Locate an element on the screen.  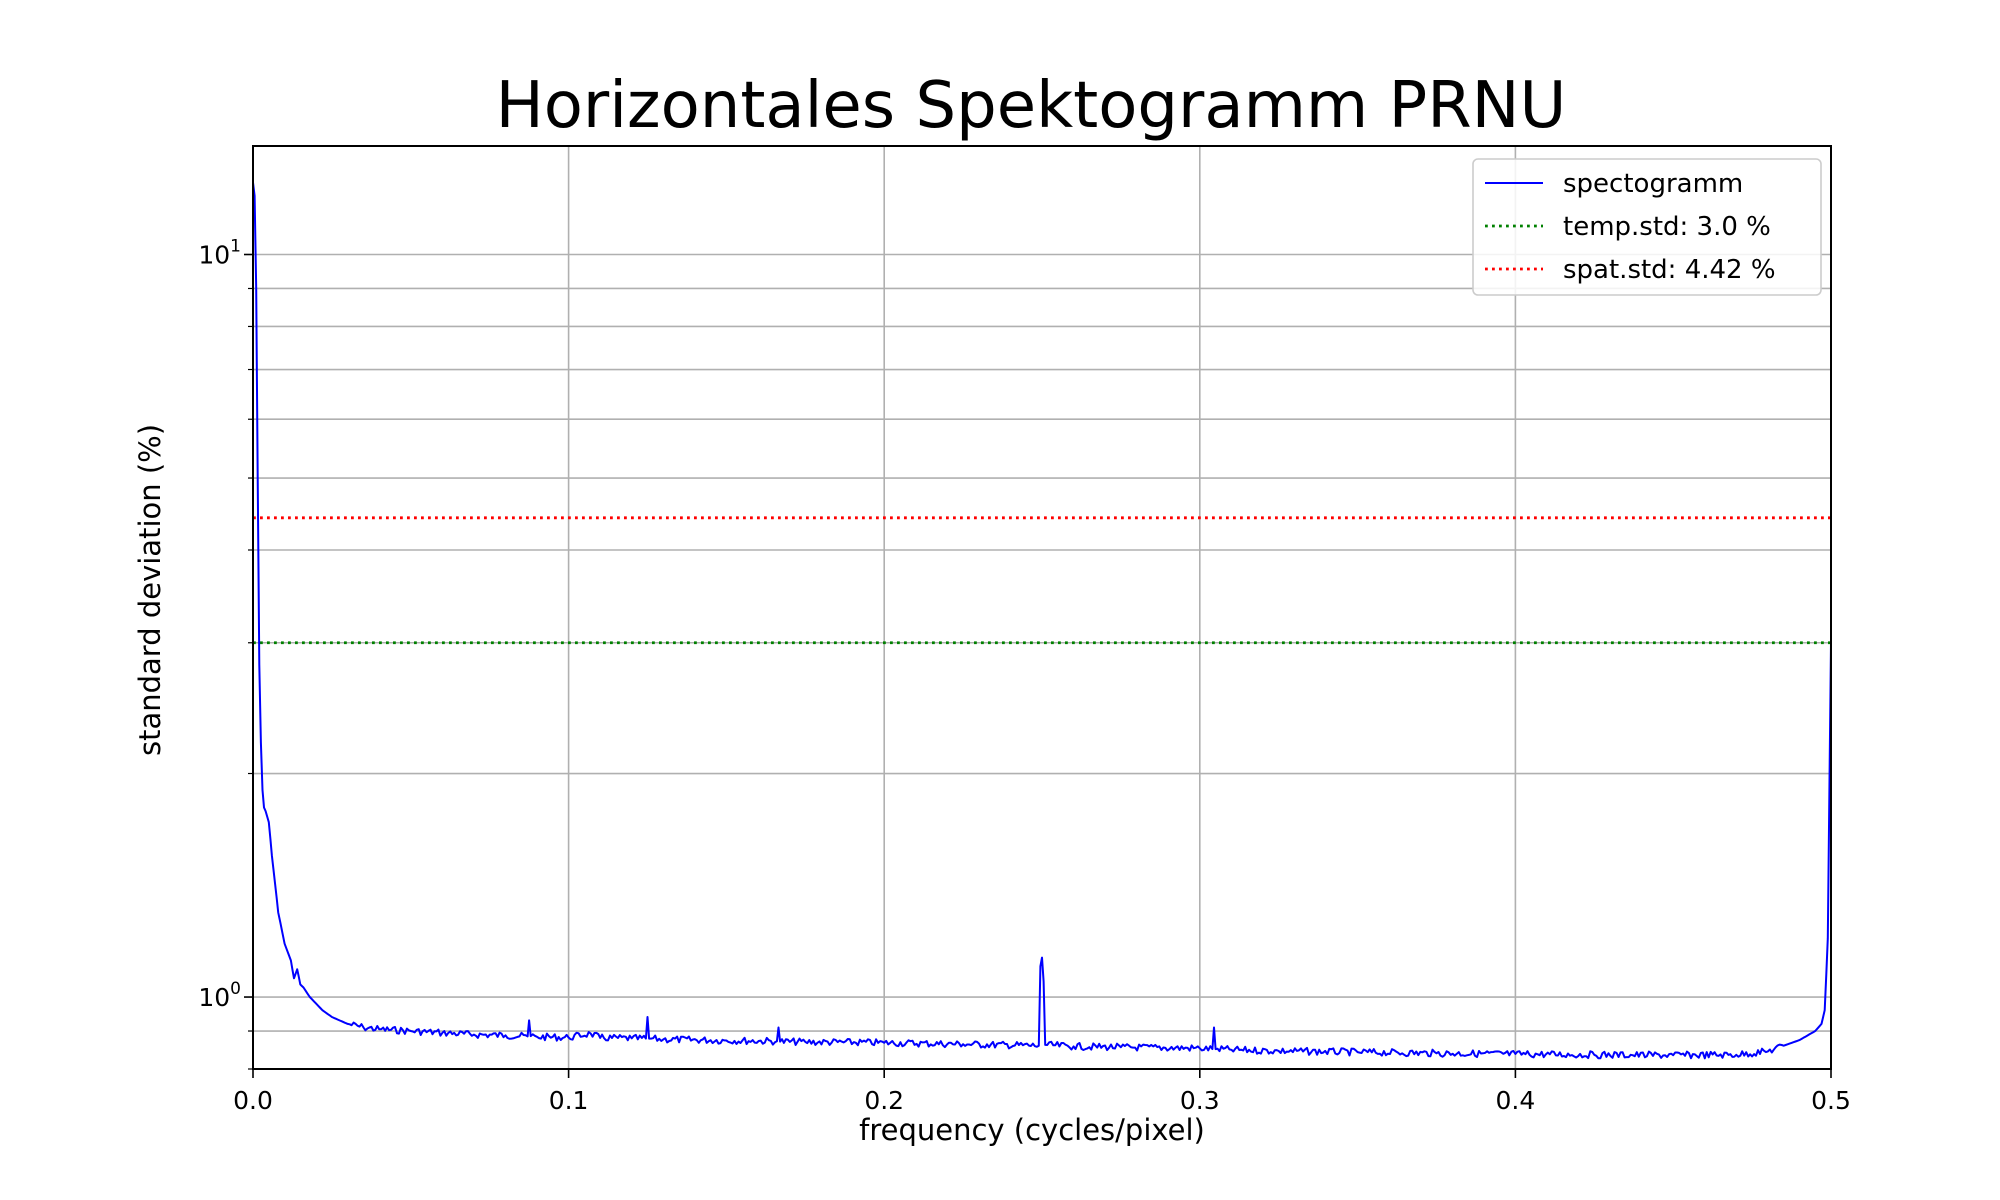
chart-title: Horizontales Spektogramm PRNU is located at coordinates (1031, 106).